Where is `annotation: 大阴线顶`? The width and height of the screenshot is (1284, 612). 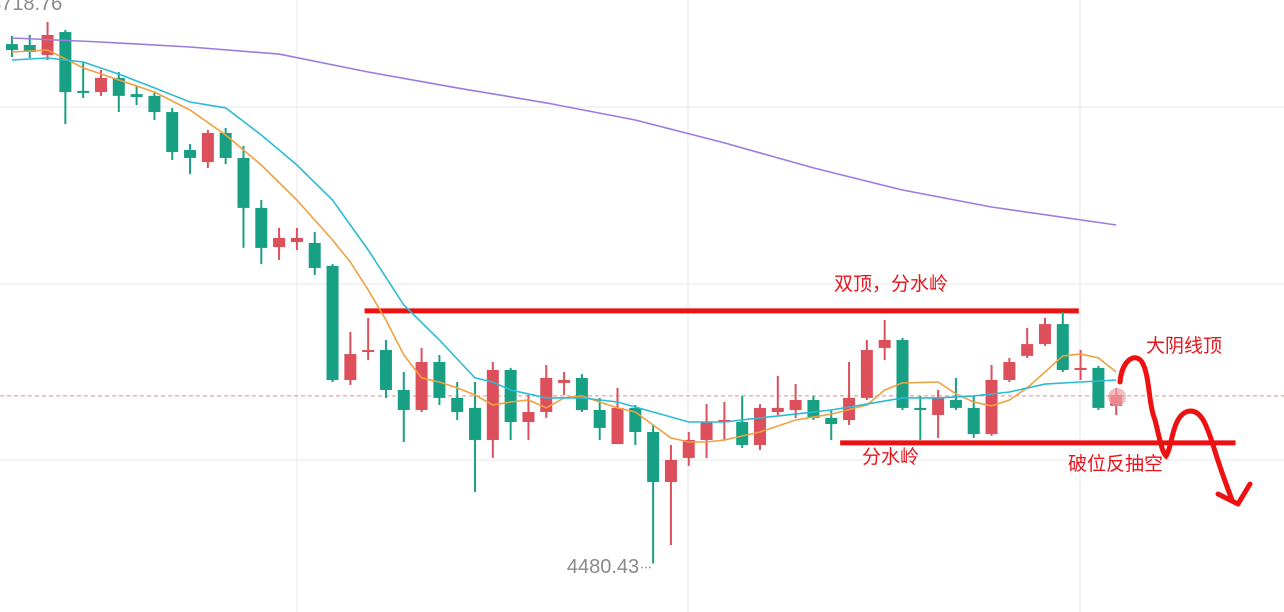 annotation: 大阴线顶 is located at coordinates (1184, 346).